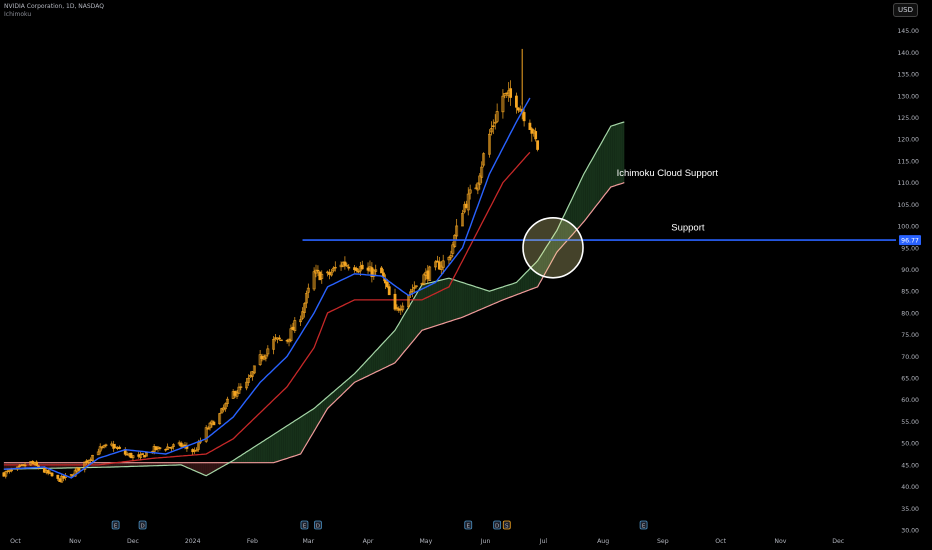  Describe the element at coordinates (910, 313) in the screenshot. I see `y-tick-label: 80.00` at that location.